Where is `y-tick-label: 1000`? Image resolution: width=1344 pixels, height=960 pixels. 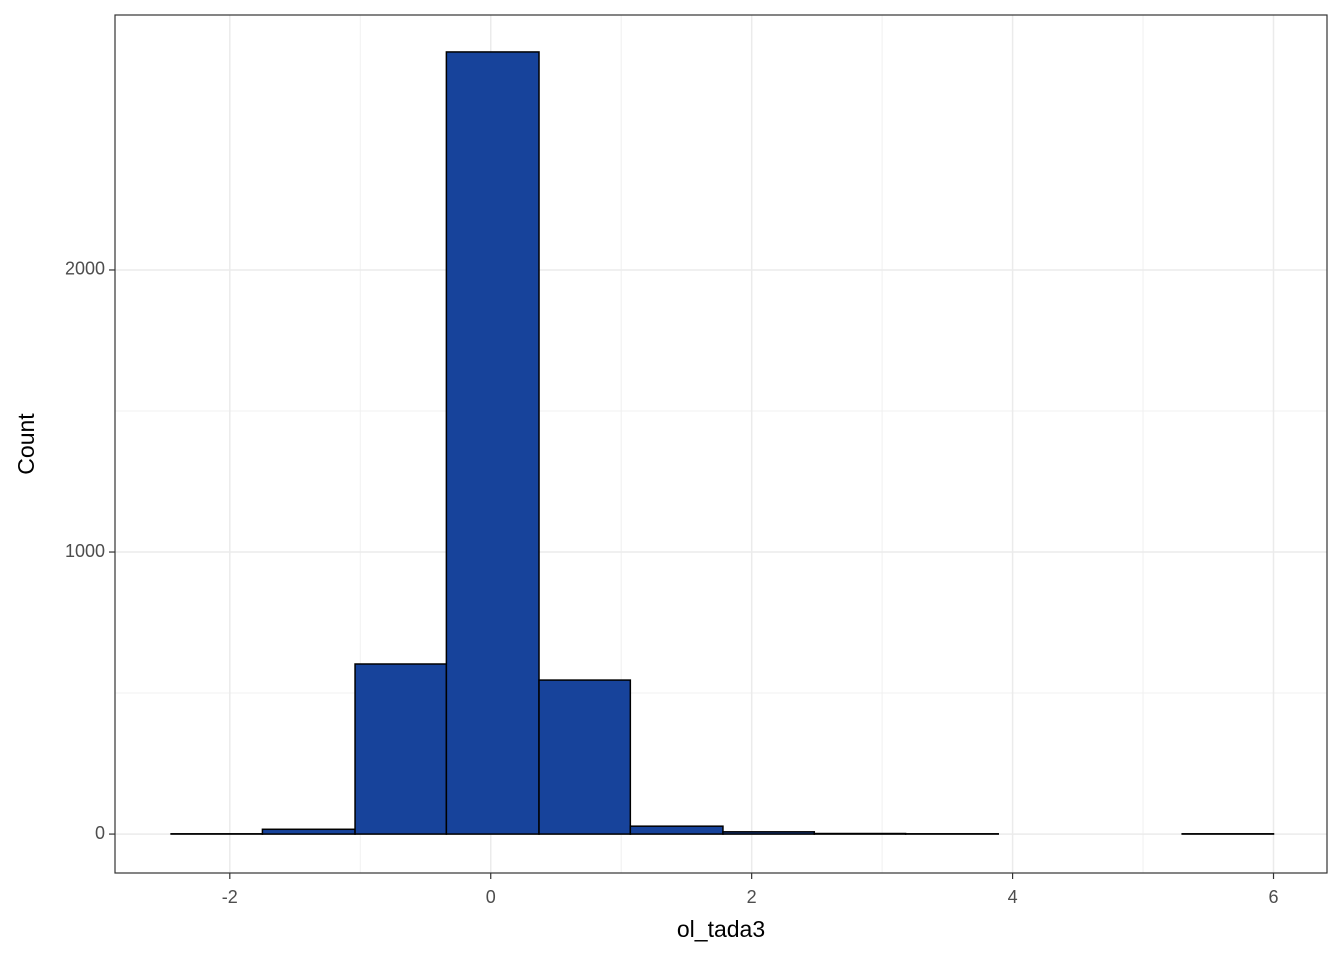 y-tick-label: 1000 is located at coordinates (85, 551).